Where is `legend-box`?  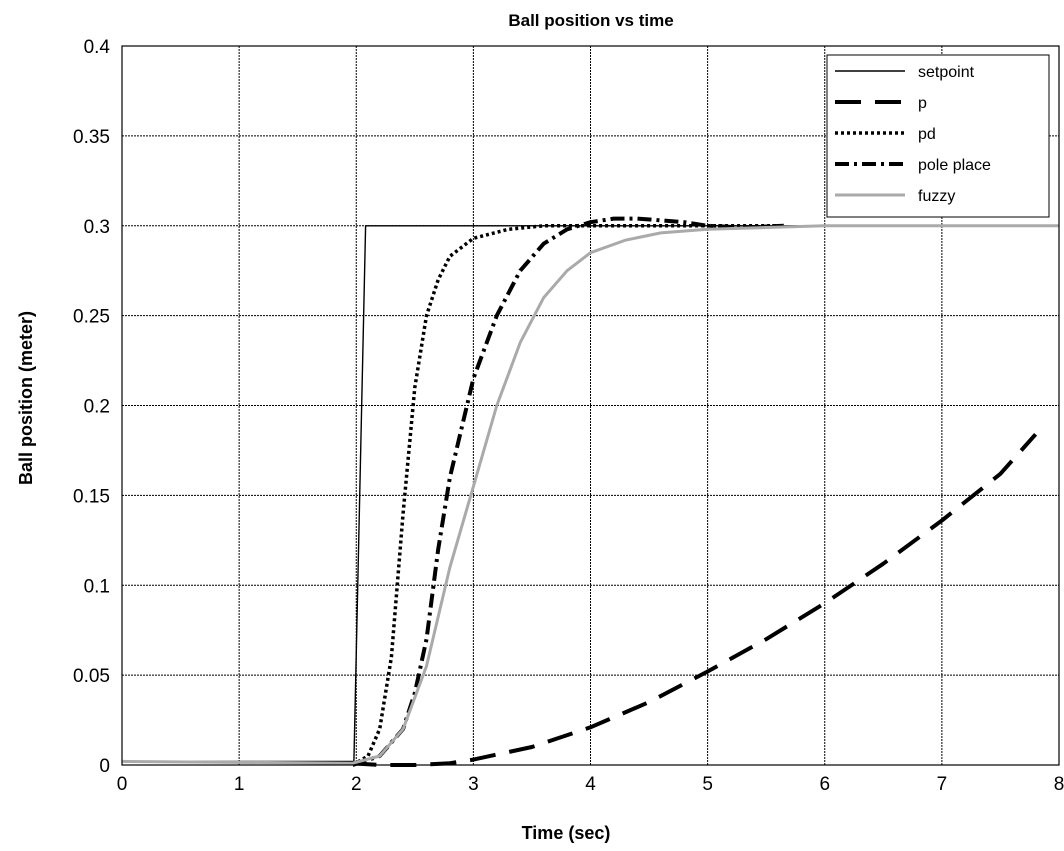 legend-box is located at coordinates (938, 136).